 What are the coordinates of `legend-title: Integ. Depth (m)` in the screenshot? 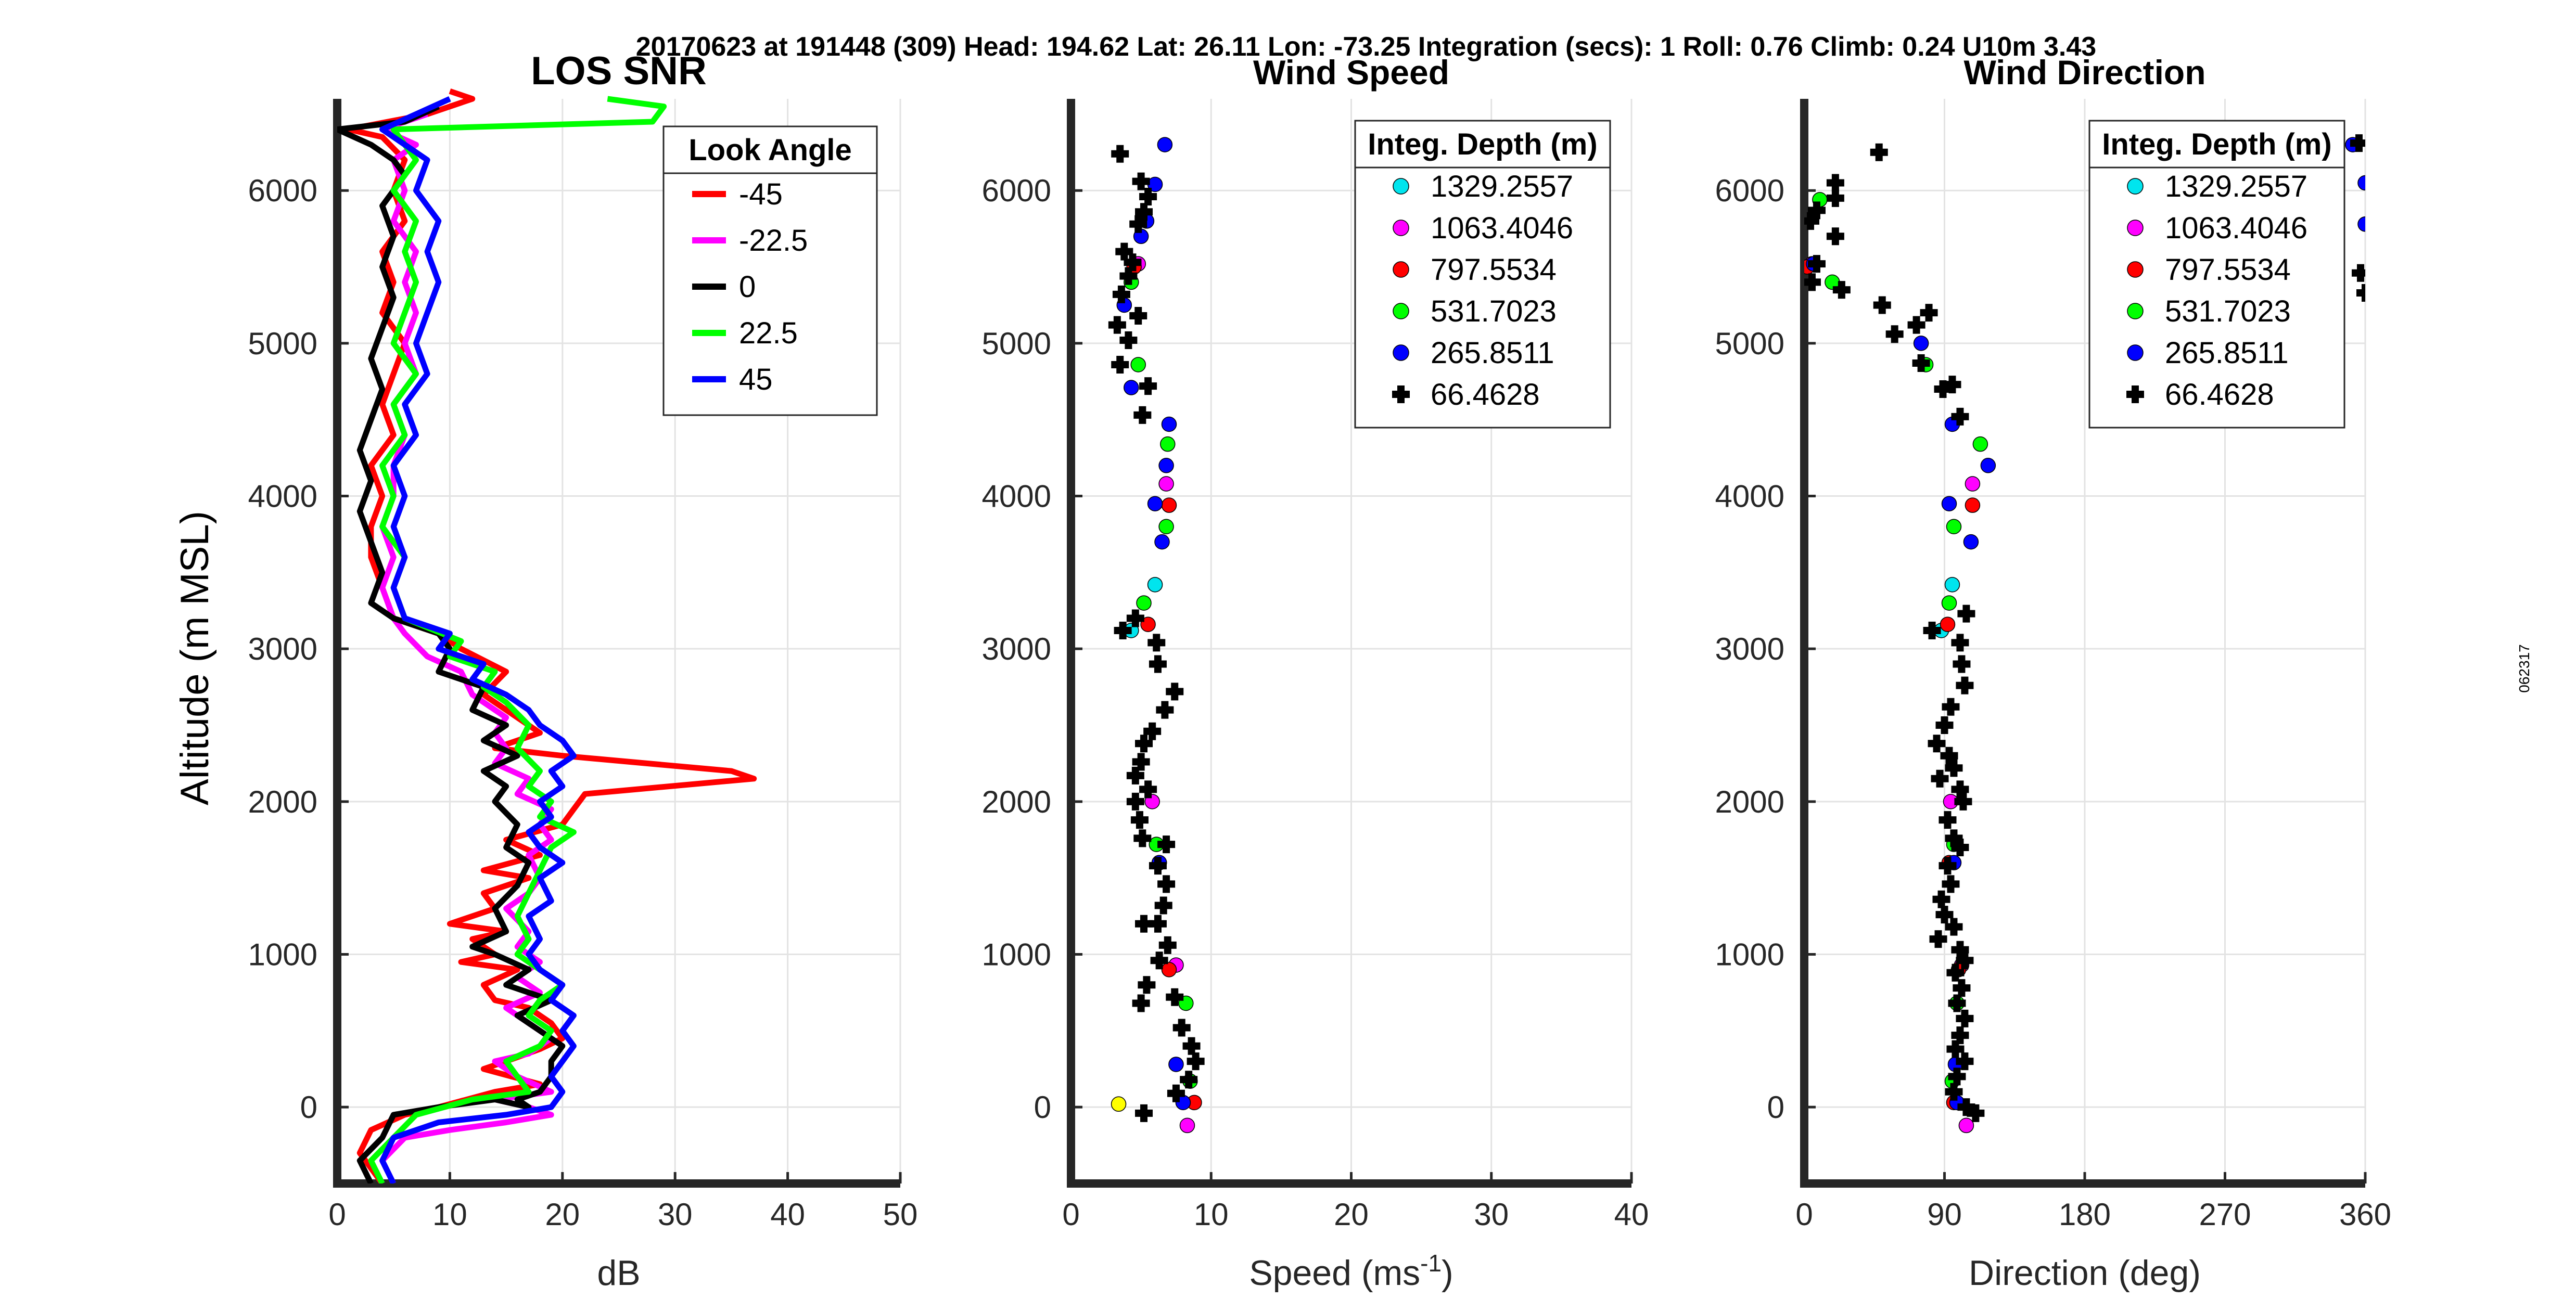 It's located at (1482, 144).